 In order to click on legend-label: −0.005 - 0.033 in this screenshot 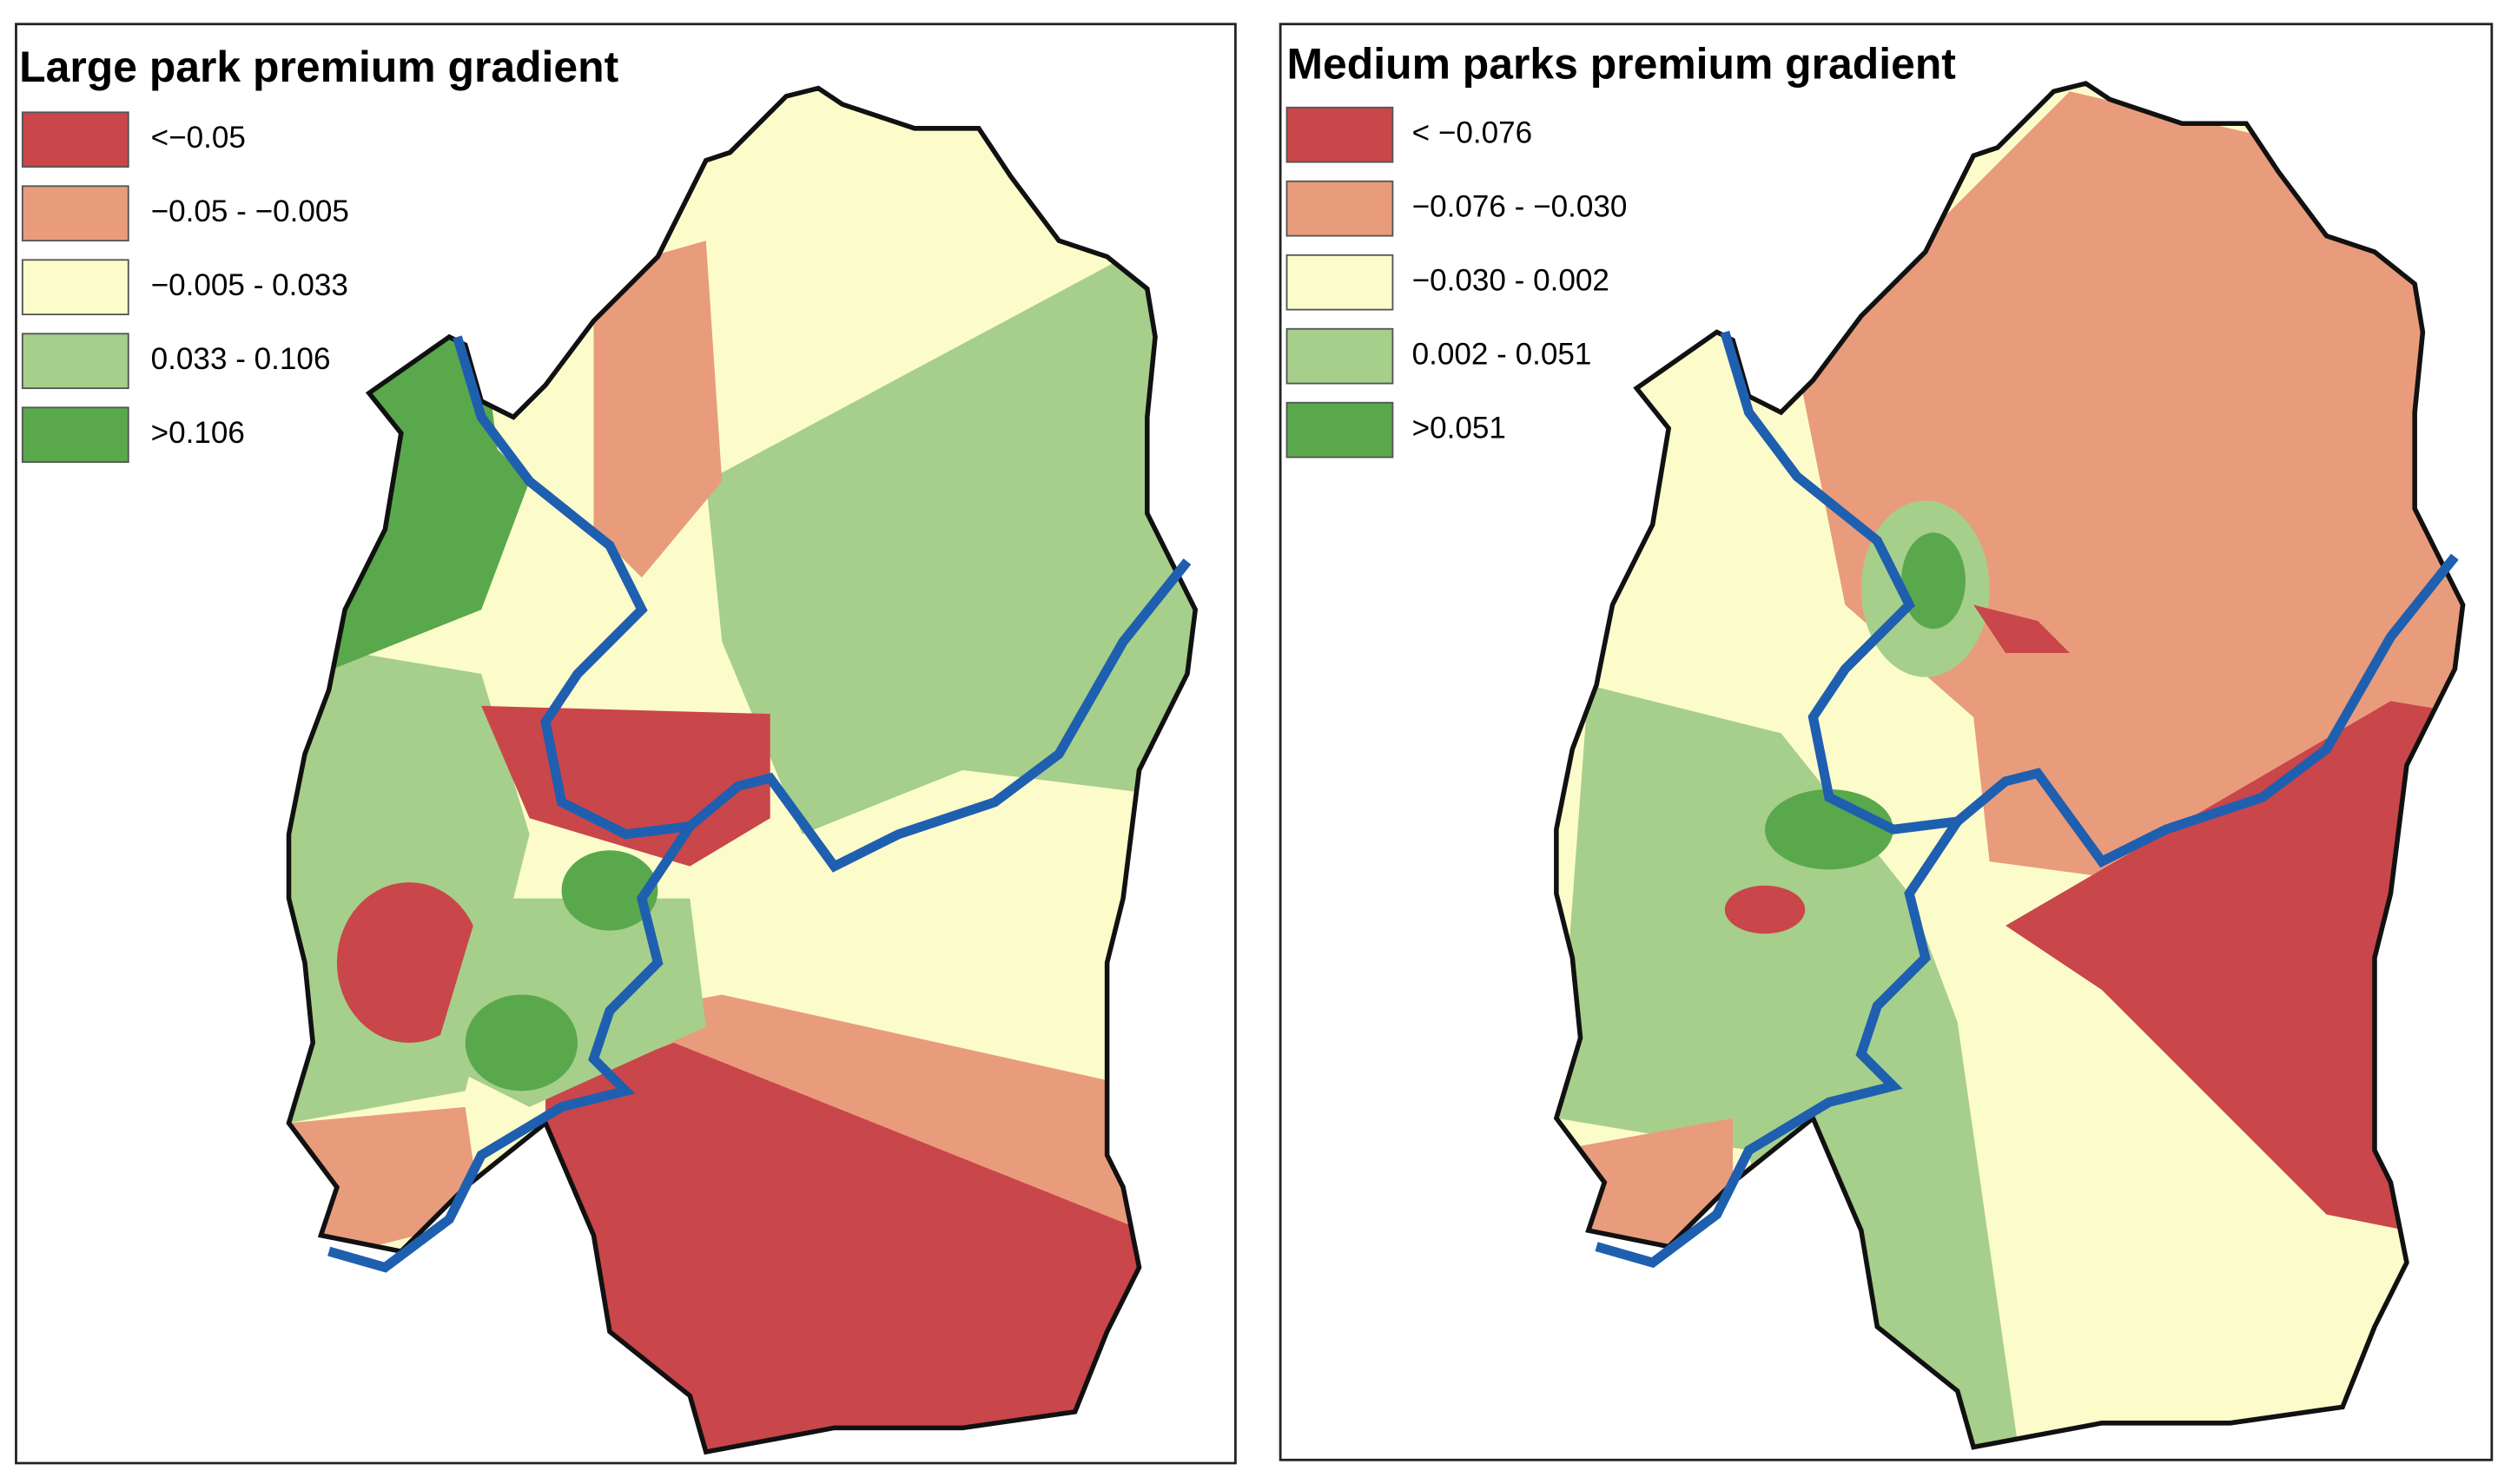, I will do `click(249, 285)`.